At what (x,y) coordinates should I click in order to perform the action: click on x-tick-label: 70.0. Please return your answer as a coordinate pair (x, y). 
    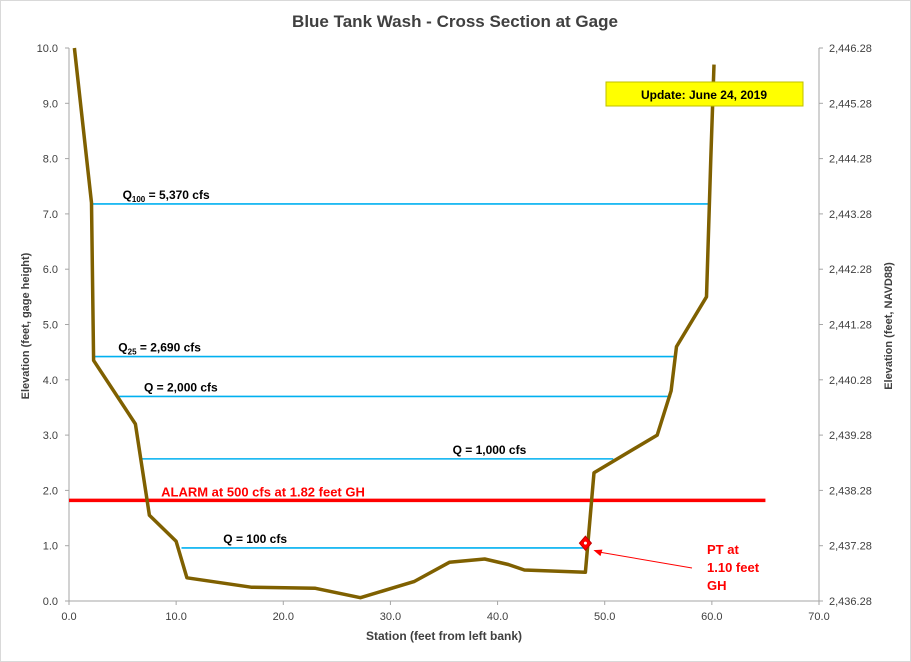
    Looking at the image, I should click on (818, 617).